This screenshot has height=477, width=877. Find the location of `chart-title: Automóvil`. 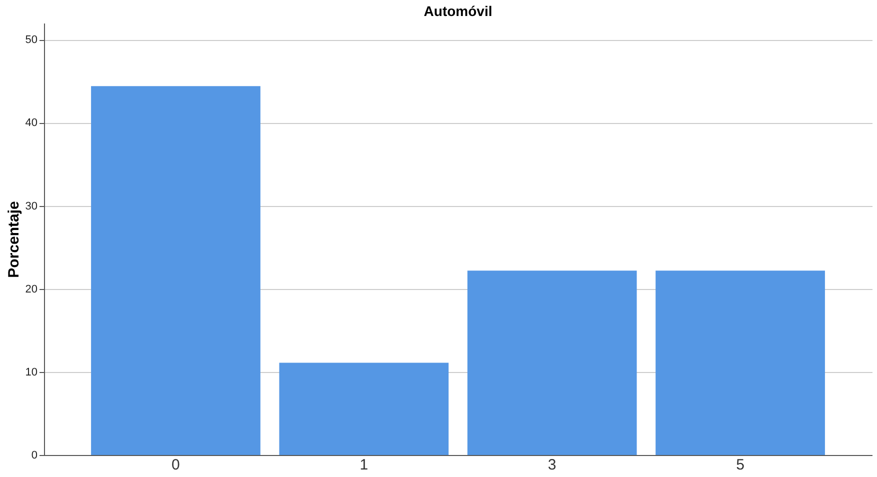

chart-title: Automóvil is located at coordinates (458, 11).